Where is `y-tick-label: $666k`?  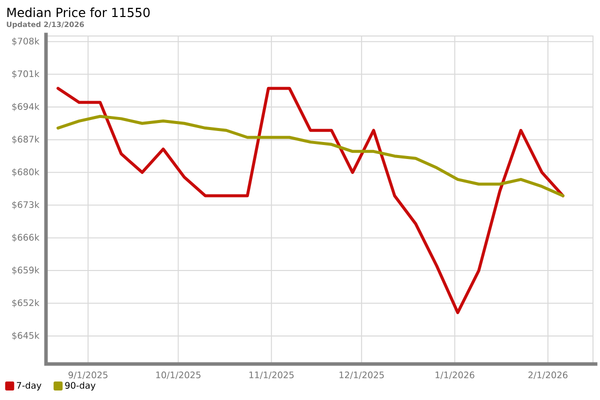 y-tick-label: $666k is located at coordinates (26, 238).